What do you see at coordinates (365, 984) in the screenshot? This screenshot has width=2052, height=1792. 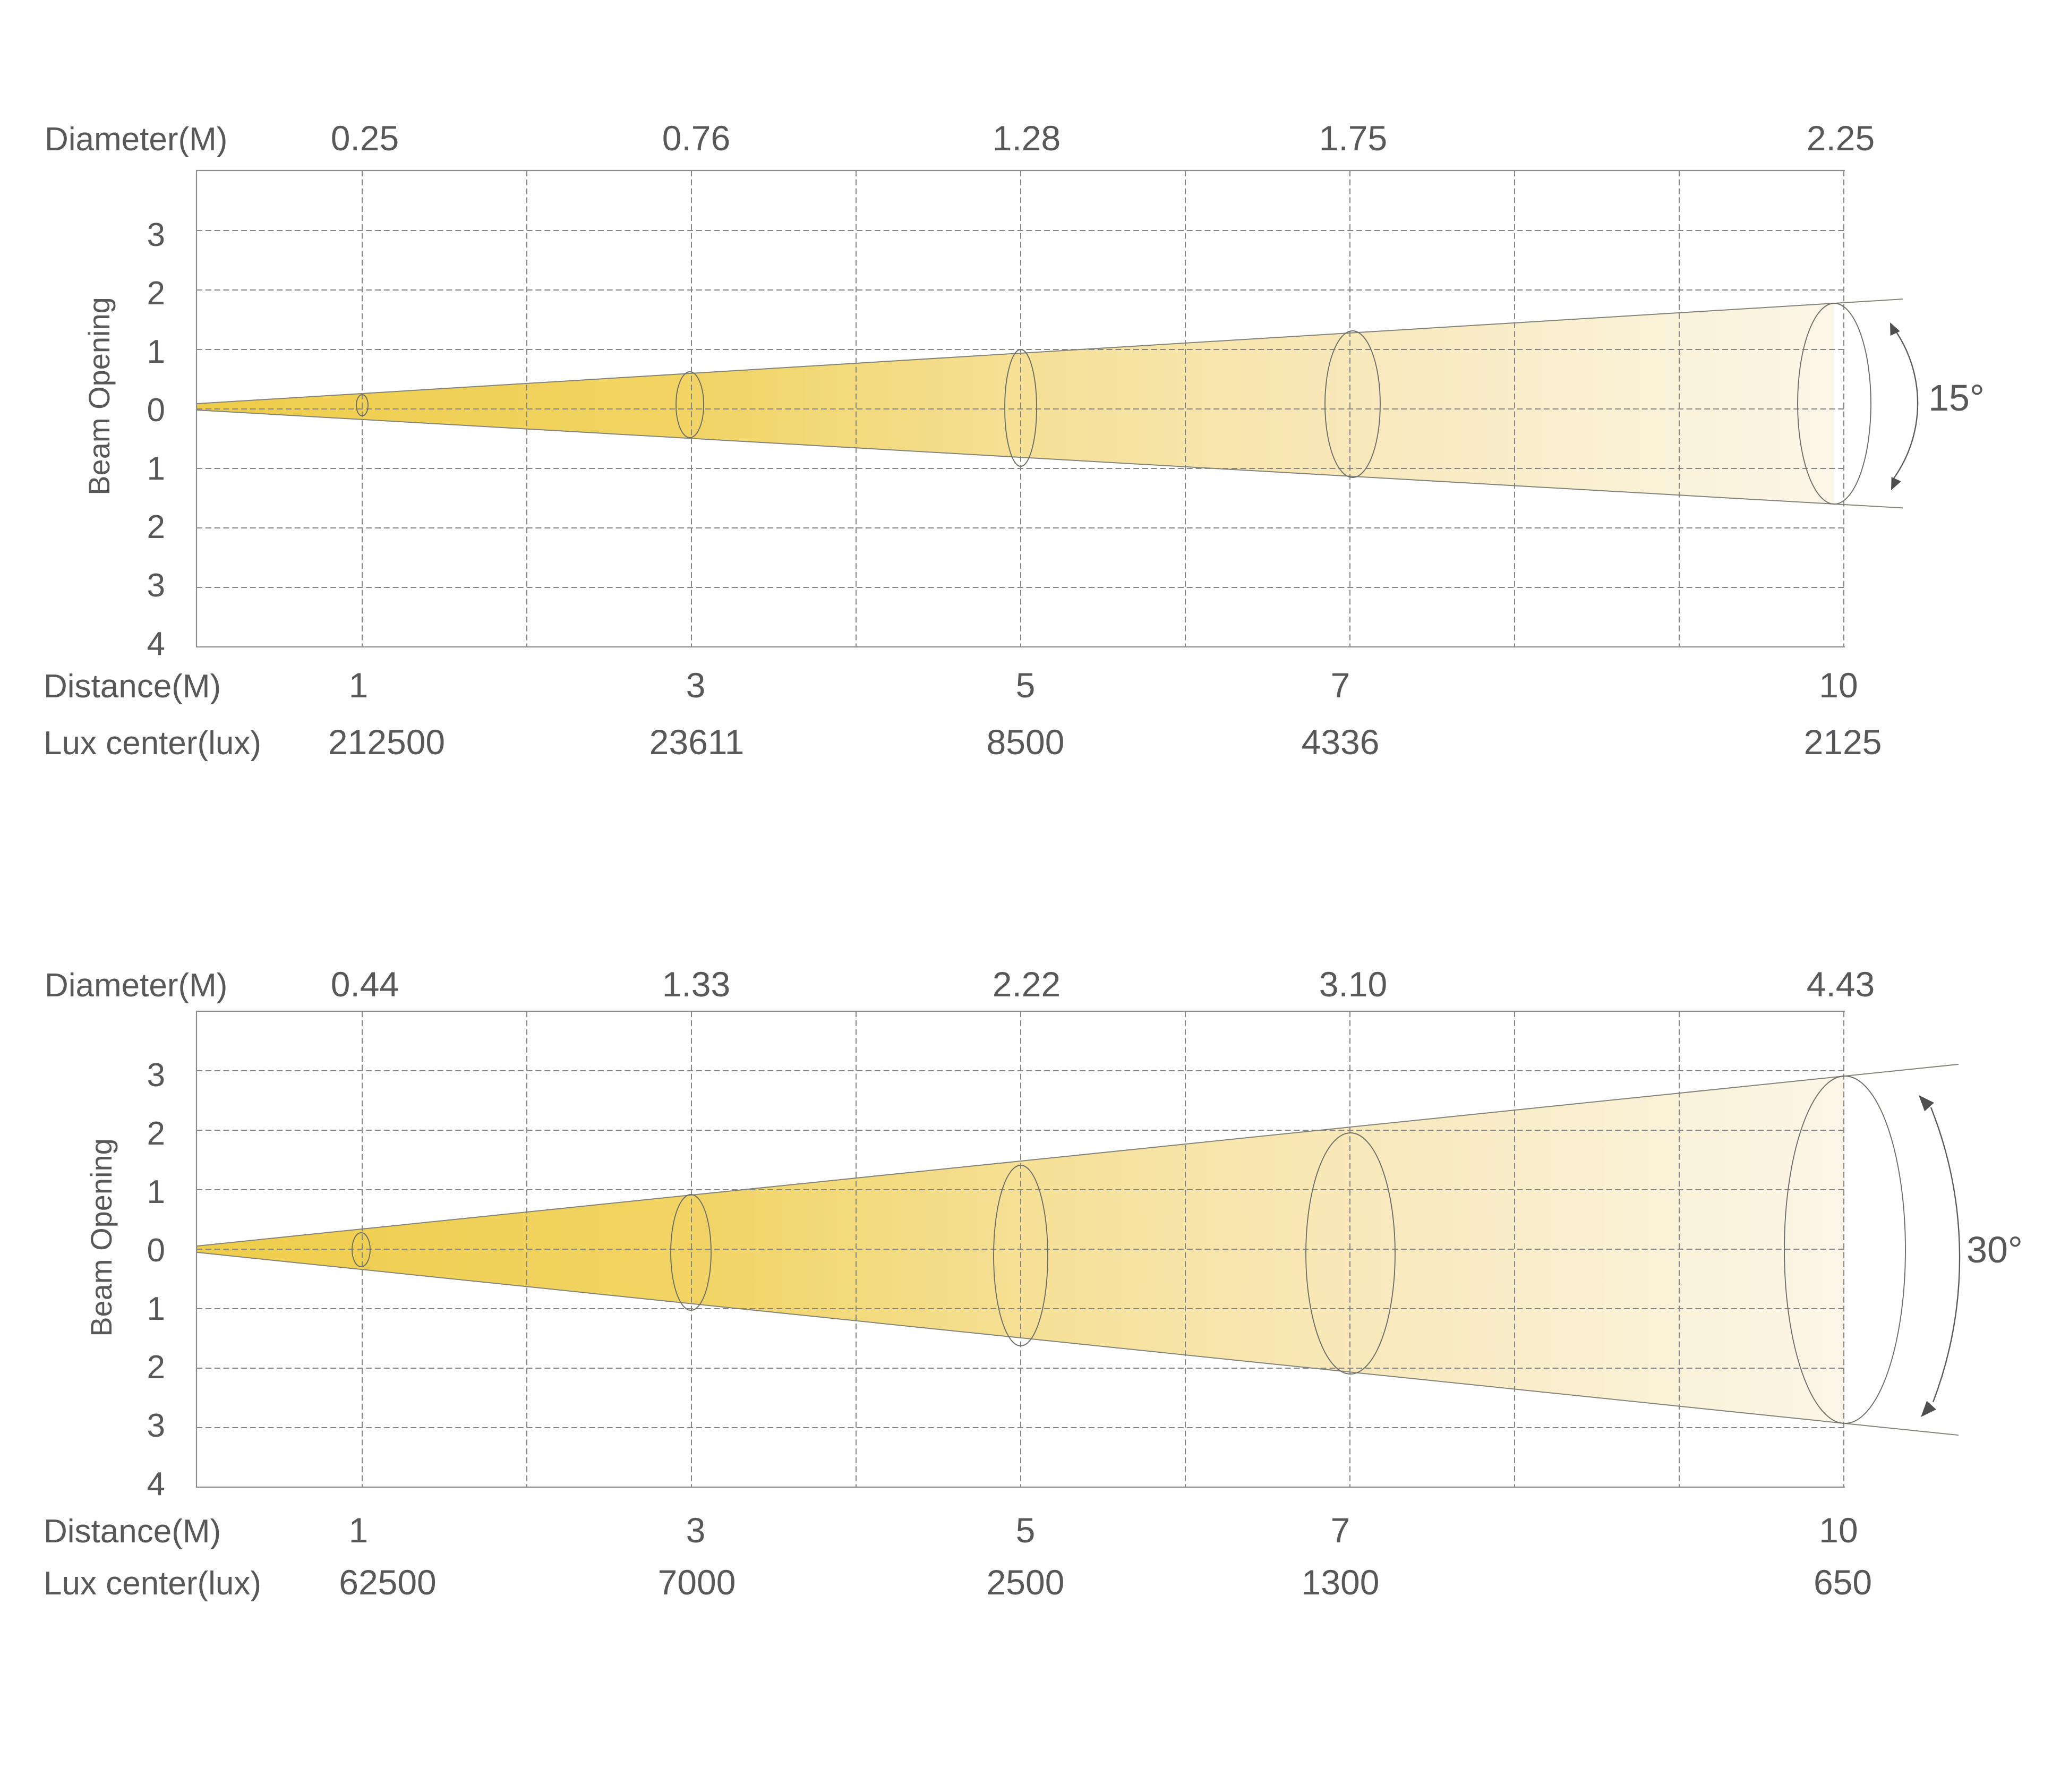 I see `svg-text: 0.44` at bounding box center [365, 984].